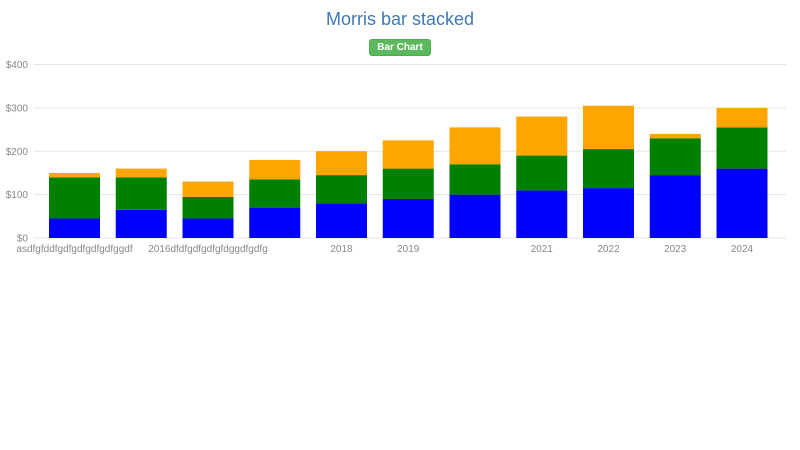 The height and width of the screenshot is (450, 800). What do you see at coordinates (542, 249) in the screenshot?
I see `x-tick-label: 2021` at bounding box center [542, 249].